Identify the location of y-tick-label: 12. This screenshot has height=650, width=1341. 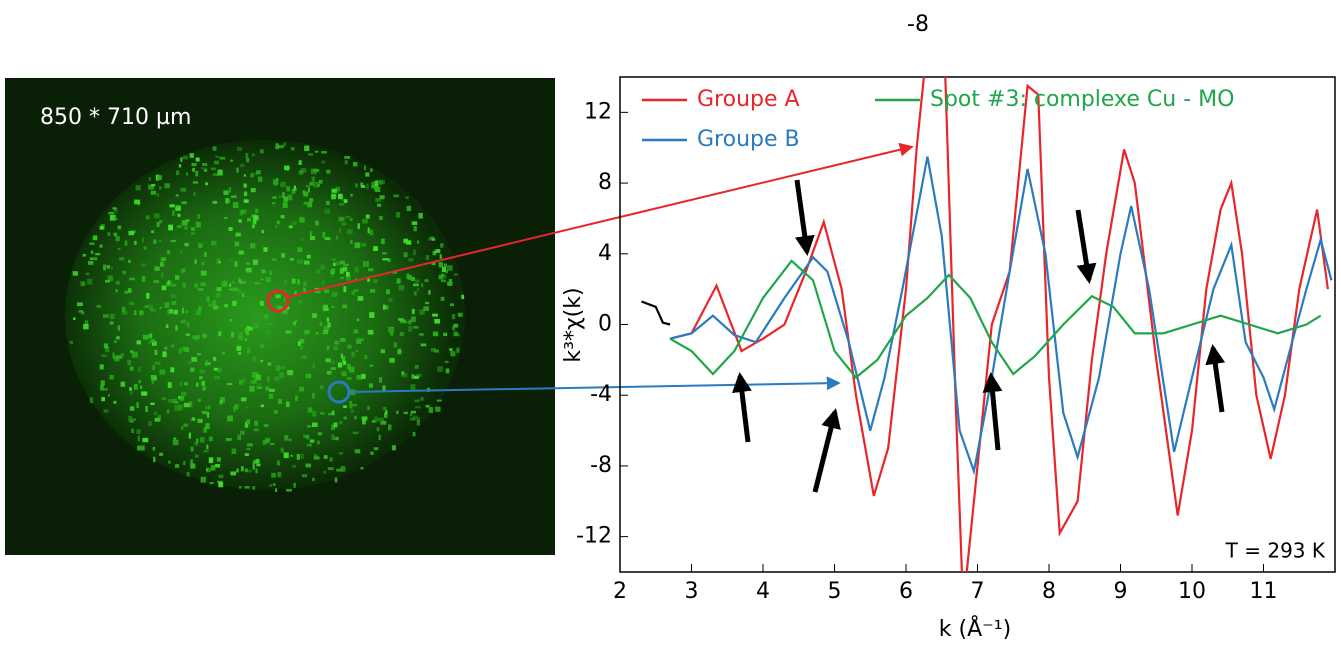
(598, 111).